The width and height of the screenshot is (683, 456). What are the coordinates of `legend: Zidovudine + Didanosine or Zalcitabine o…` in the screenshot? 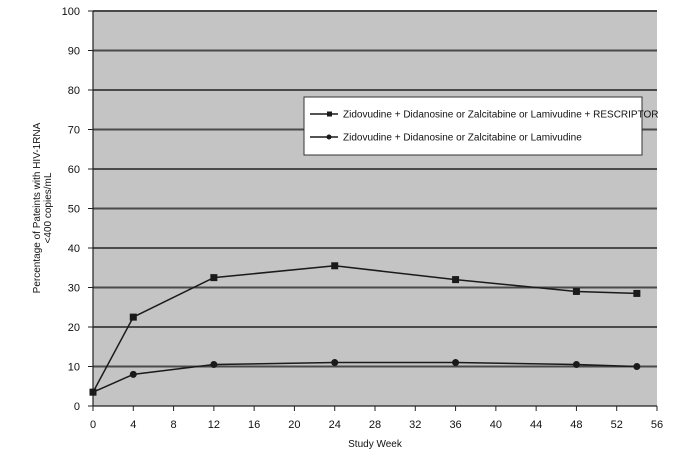 It's located at (481, 126).